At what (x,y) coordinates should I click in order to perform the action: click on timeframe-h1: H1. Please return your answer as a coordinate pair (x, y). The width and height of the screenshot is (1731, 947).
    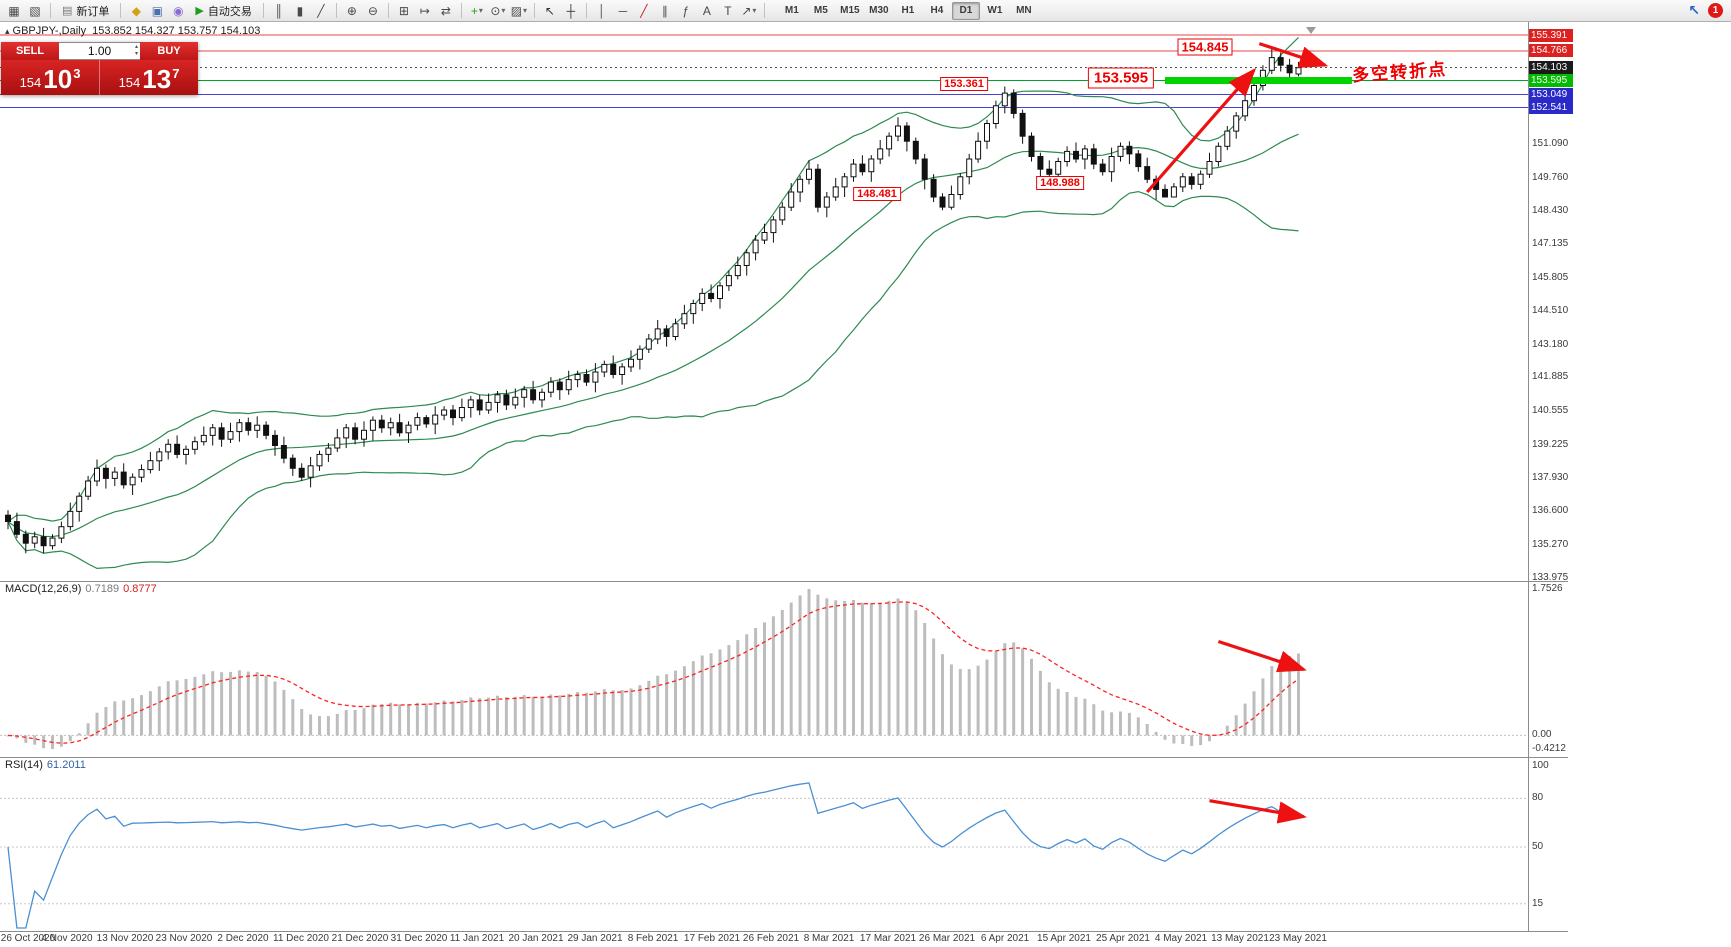
    Looking at the image, I should click on (908, 10).